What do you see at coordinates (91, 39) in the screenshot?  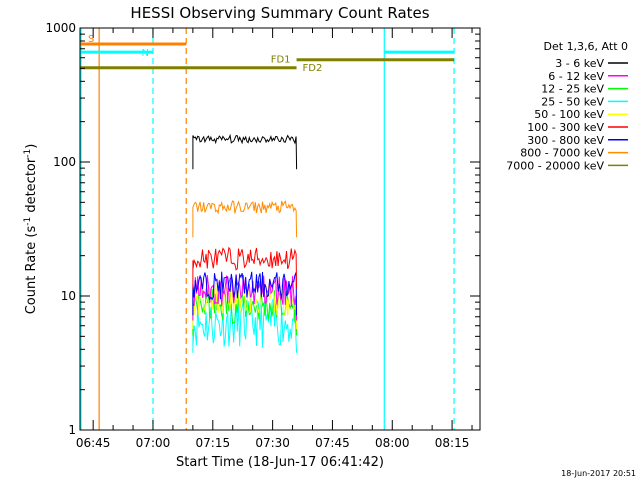 I see `flag-label: S` at bounding box center [91, 39].